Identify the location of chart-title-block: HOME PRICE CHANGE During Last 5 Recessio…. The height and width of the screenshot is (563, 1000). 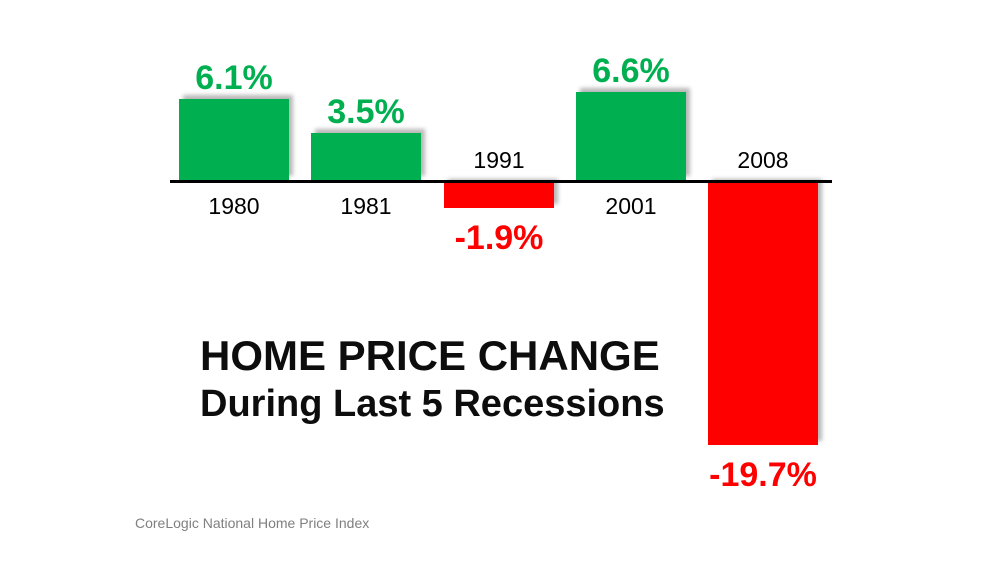
(432, 379).